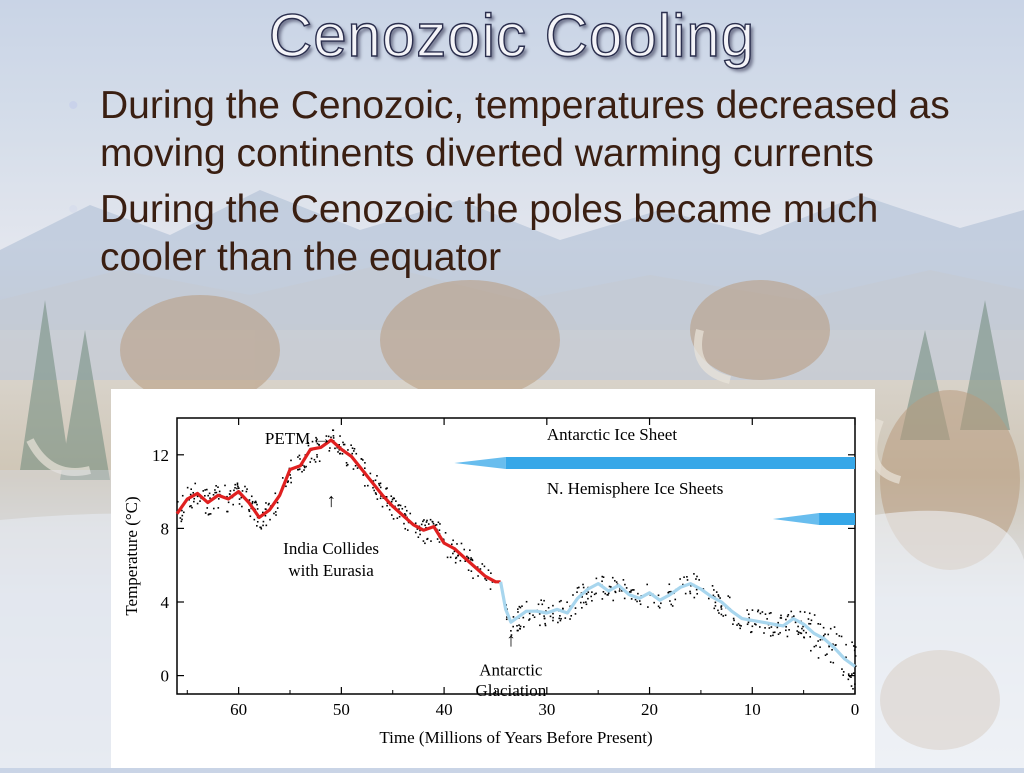 This screenshot has width=1024, height=773. What do you see at coordinates (160, 455) in the screenshot?
I see `y-tick-label: 12` at bounding box center [160, 455].